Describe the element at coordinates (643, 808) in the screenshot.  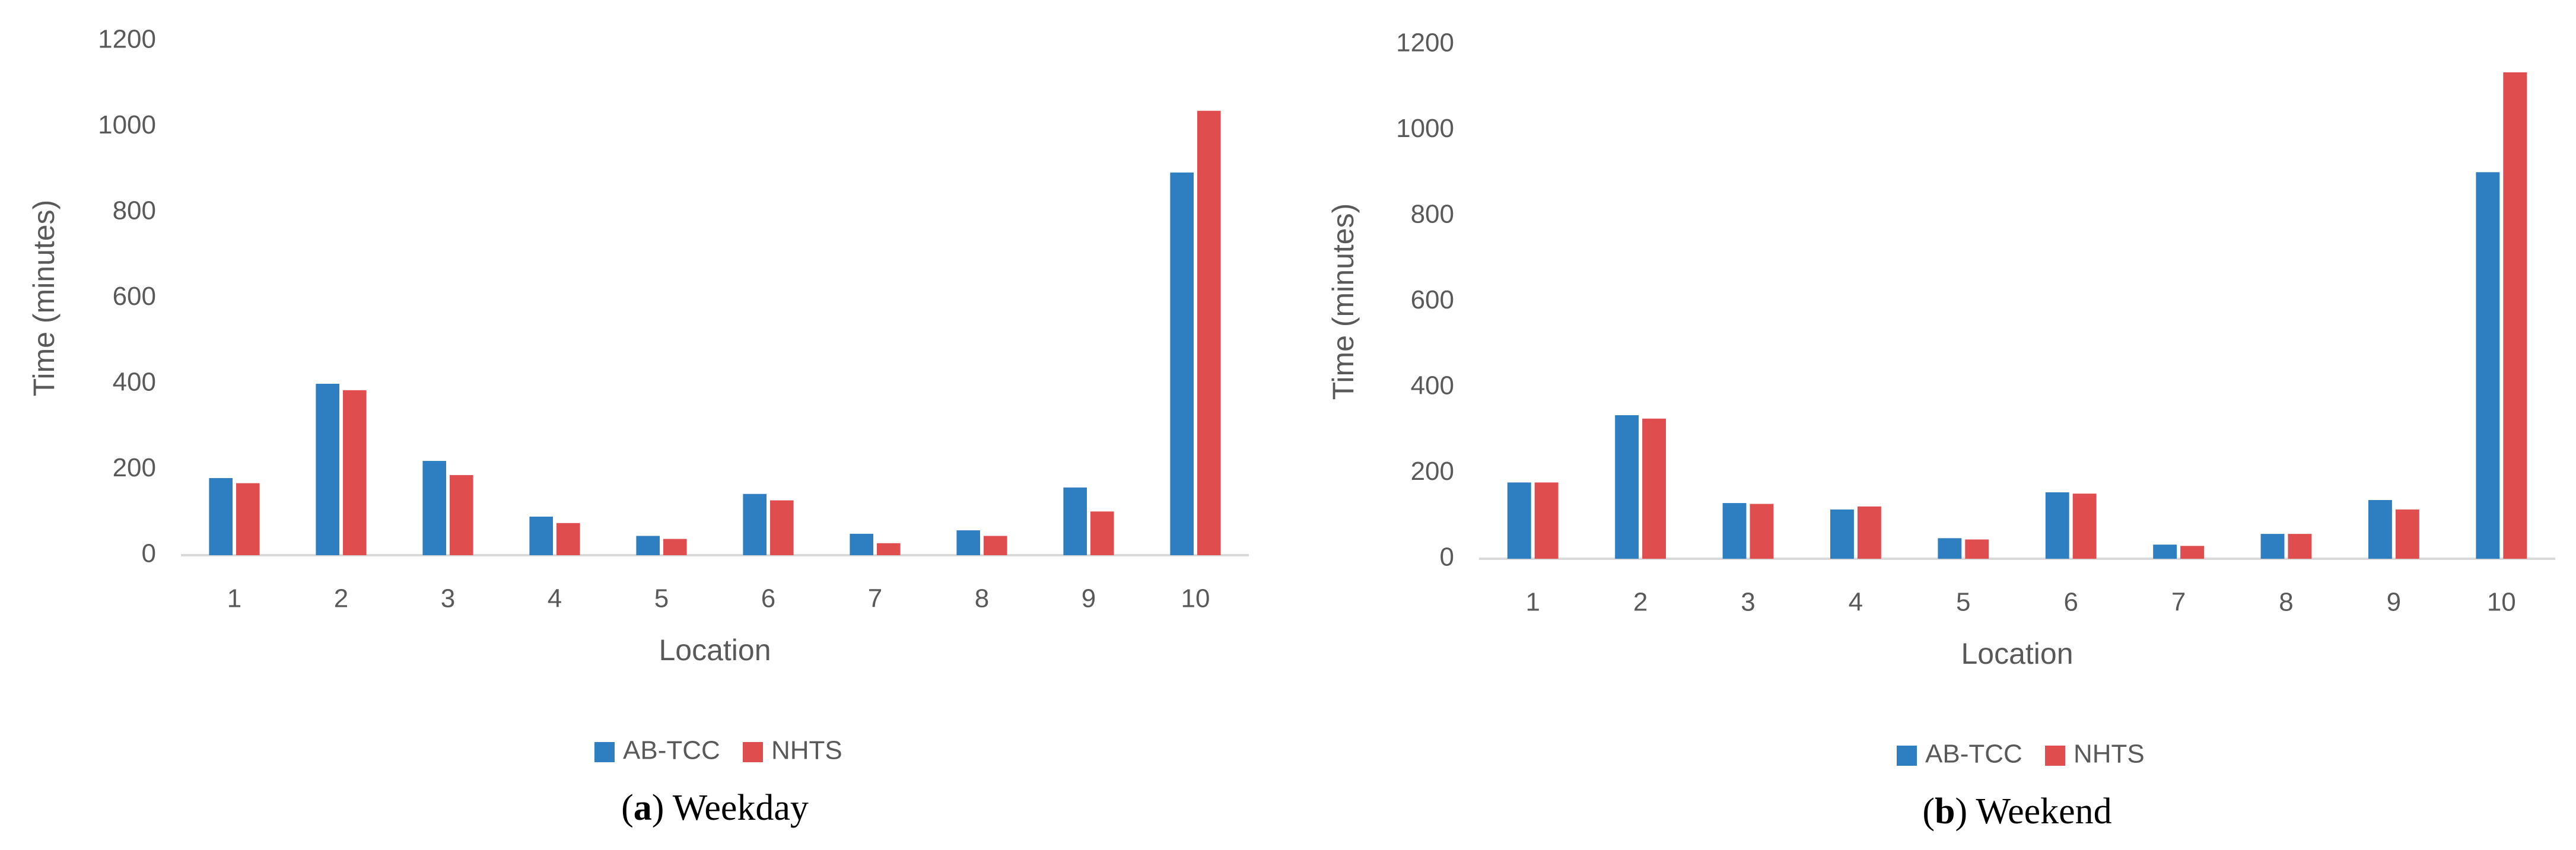
I see `caption-part: a` at that location.